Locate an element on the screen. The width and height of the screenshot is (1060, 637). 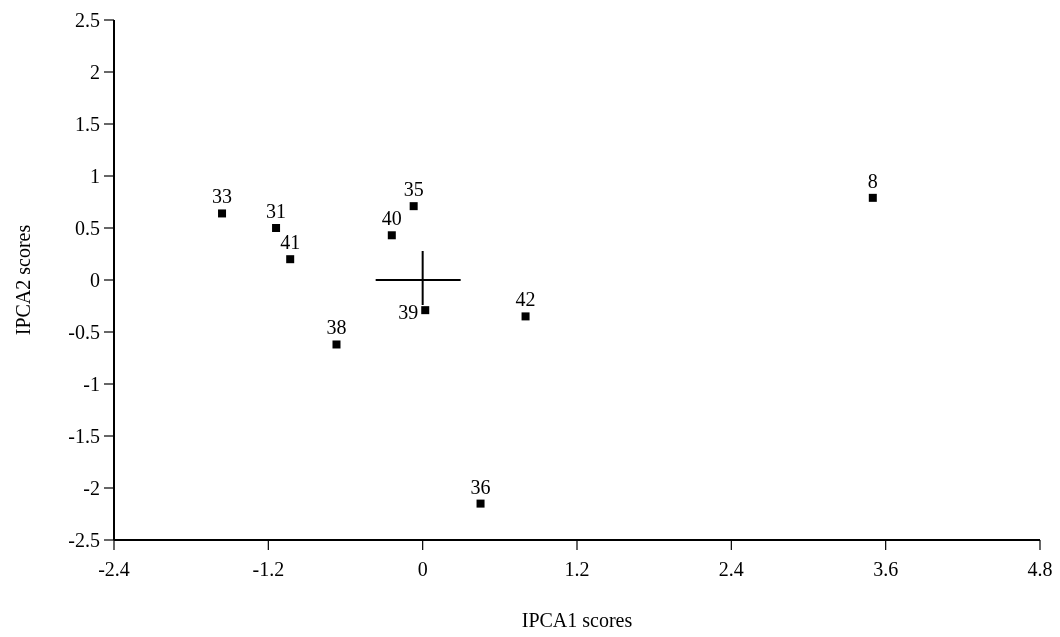
x-tick-label: 3.6 is located at coordinates (886, 569).